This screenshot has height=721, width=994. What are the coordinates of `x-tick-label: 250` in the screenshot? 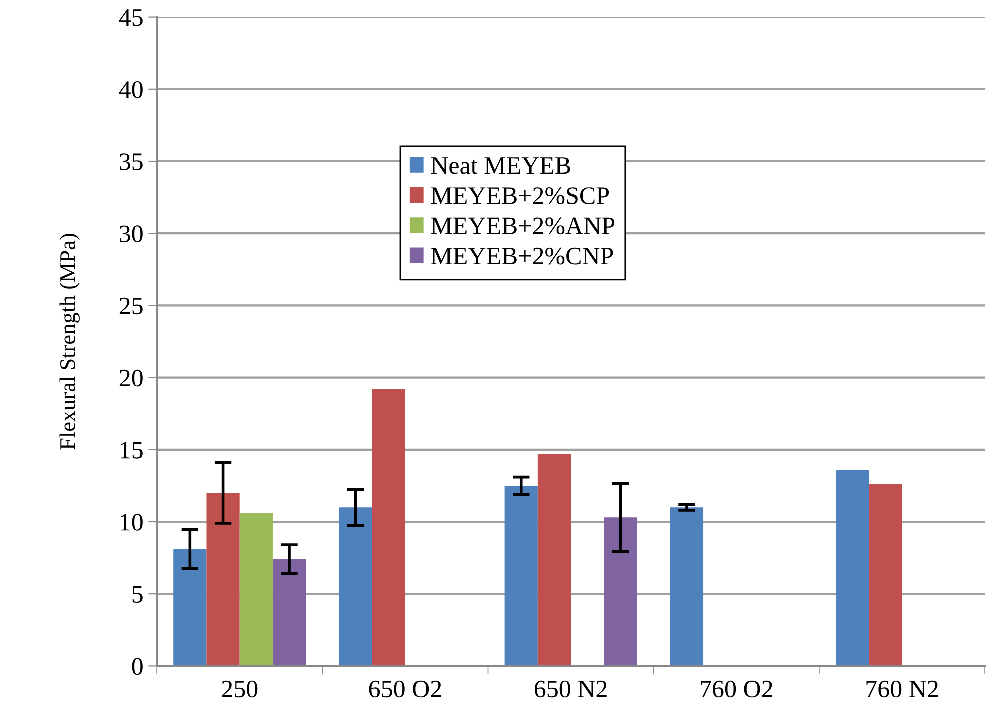 It's located at (240, 689).